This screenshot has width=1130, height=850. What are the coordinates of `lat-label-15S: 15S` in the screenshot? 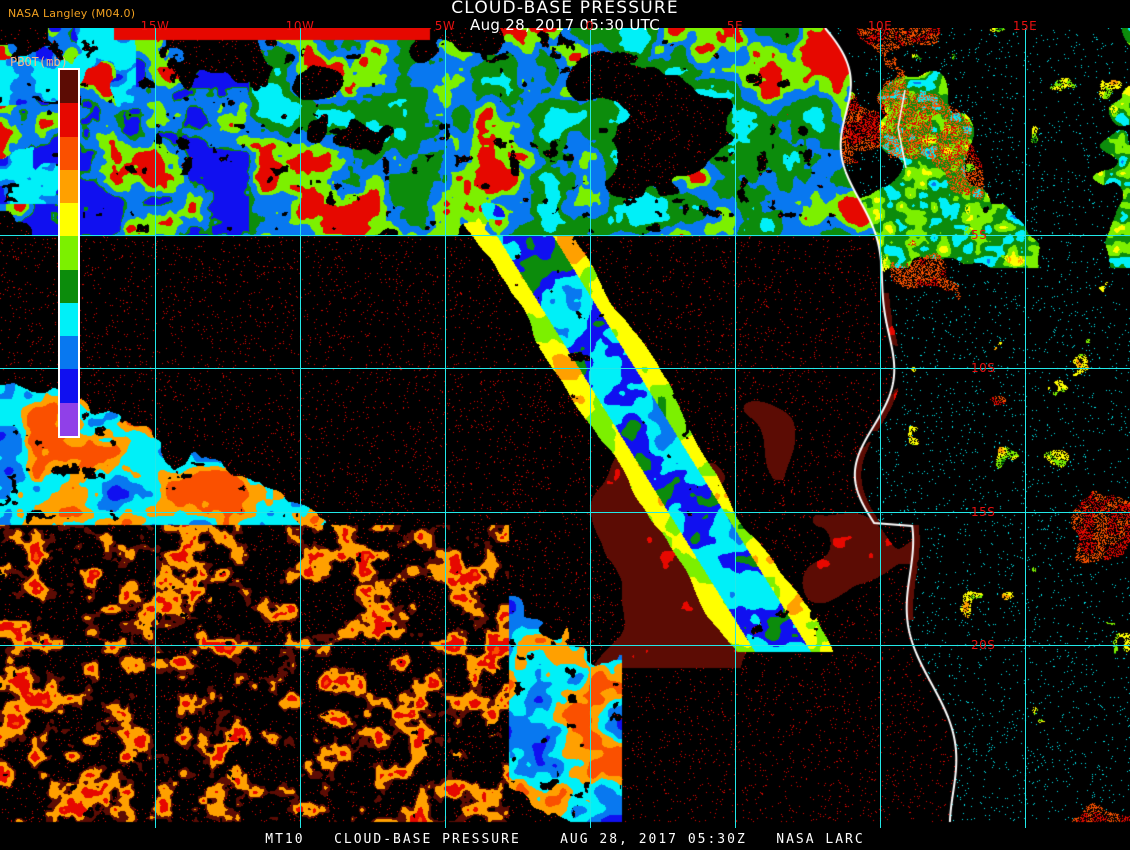 It's located at (983, 512).